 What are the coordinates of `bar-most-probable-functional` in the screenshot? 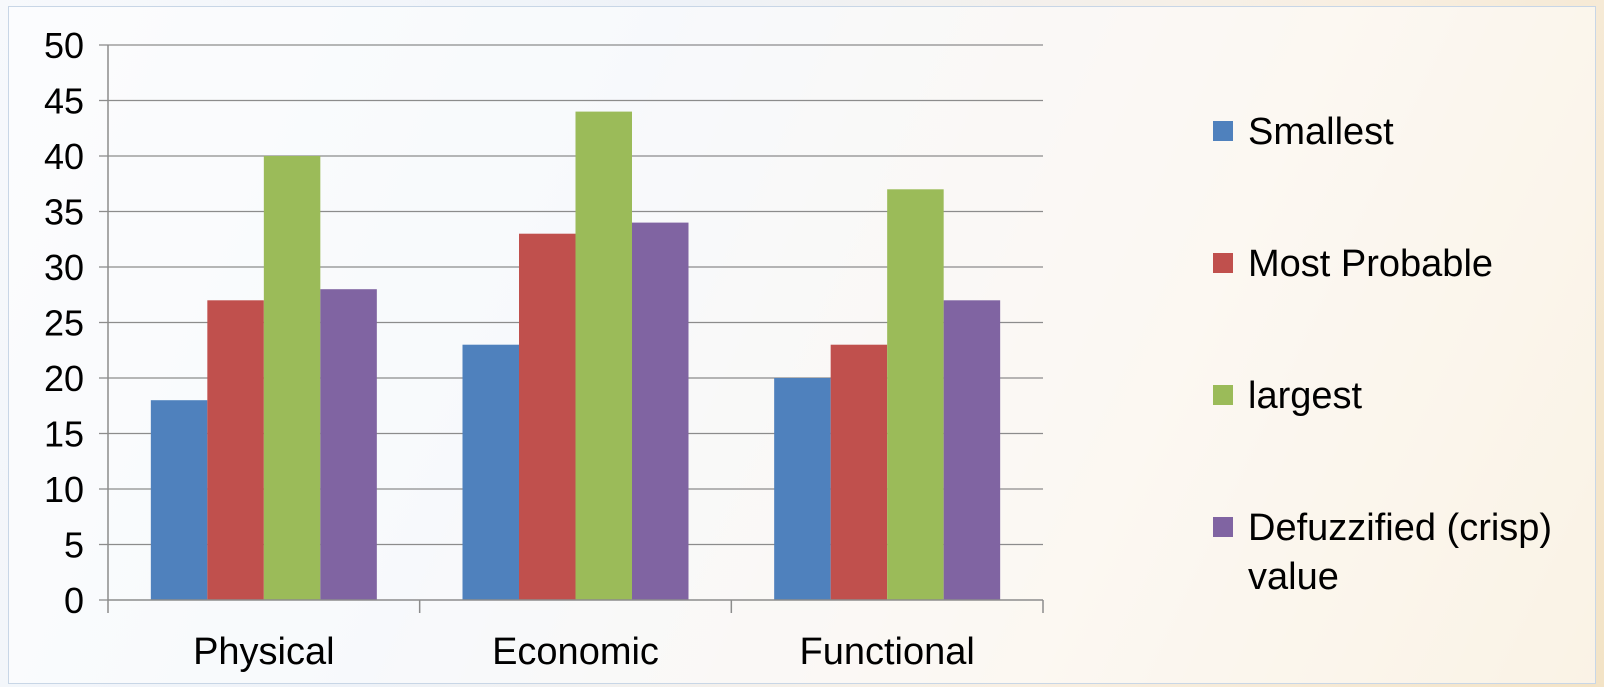 It's located at (859, 472).